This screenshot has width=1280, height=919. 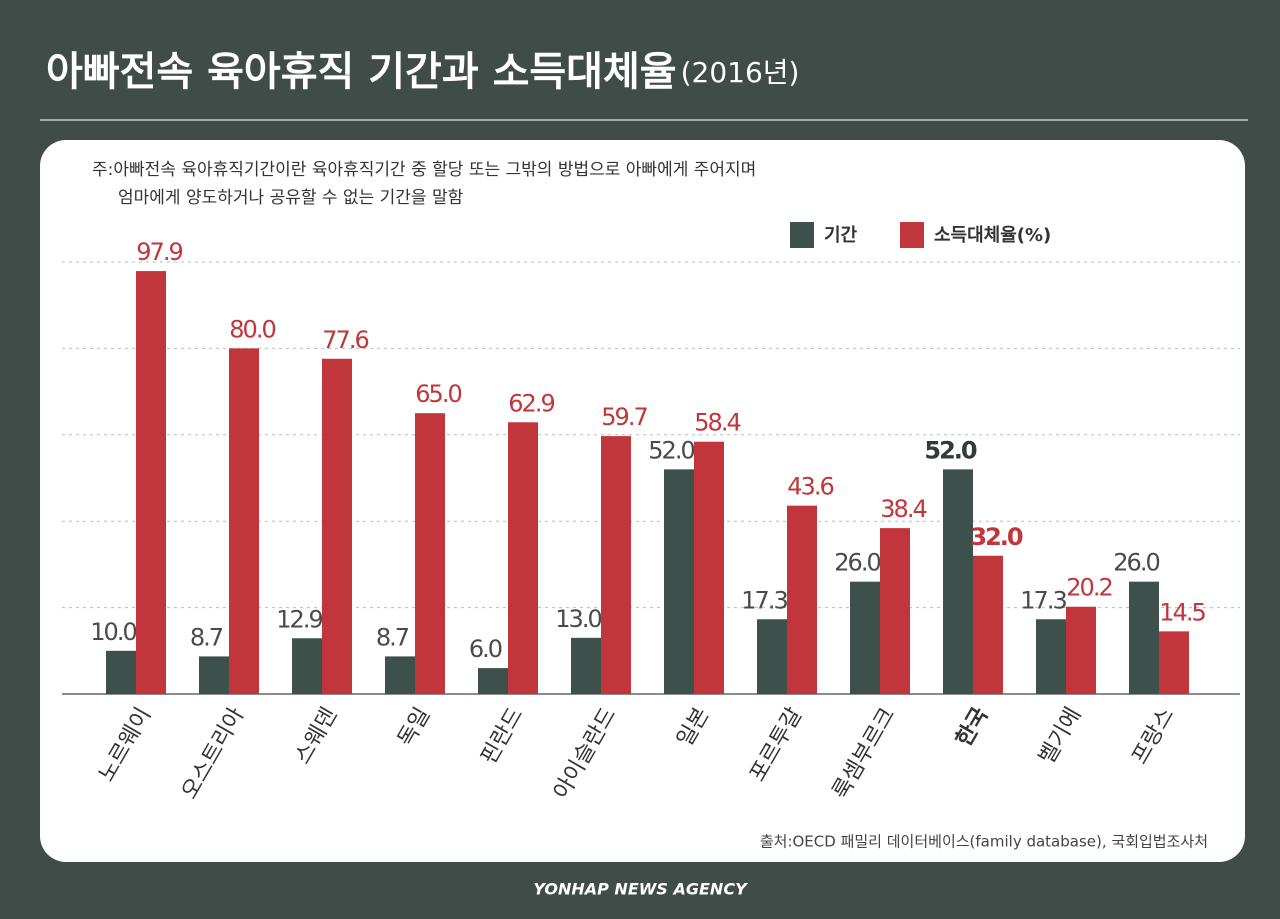 I want to click on legend-label: 기간, so click(x=841, y=235).